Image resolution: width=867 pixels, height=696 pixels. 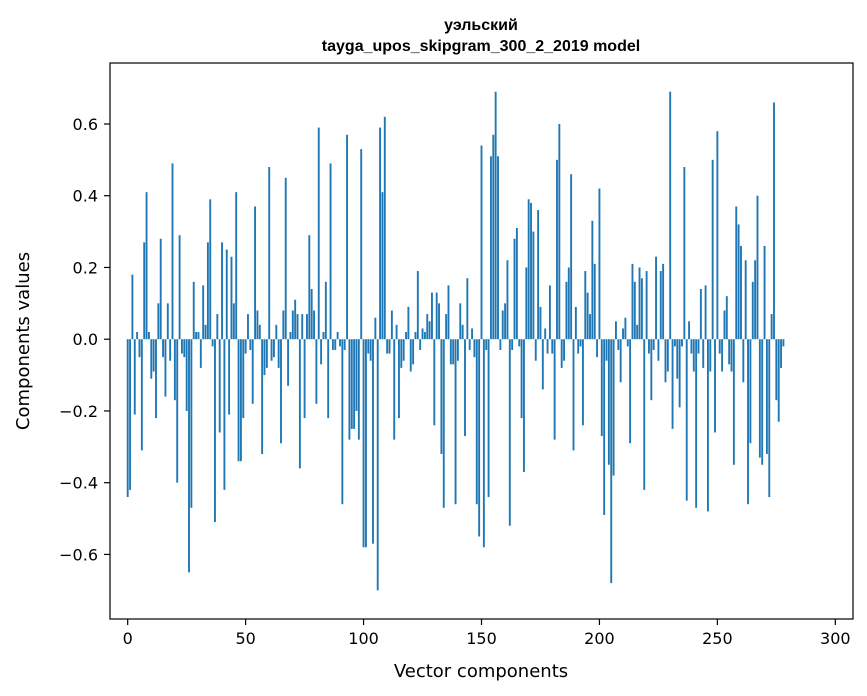 What do you see at coordinates (363, 638) in the screenshot?
I see `x-tick-label: 100` at bounding box center [363, 638].